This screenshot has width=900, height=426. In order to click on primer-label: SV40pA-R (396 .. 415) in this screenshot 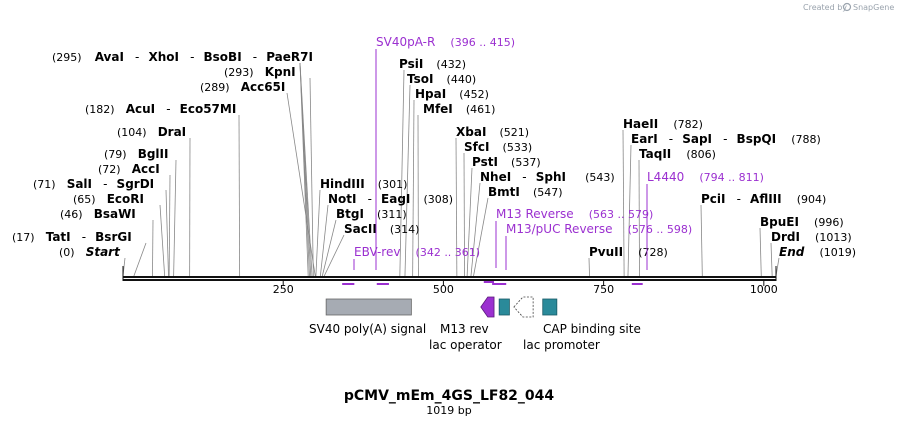, I will do `click(445, 40)`.